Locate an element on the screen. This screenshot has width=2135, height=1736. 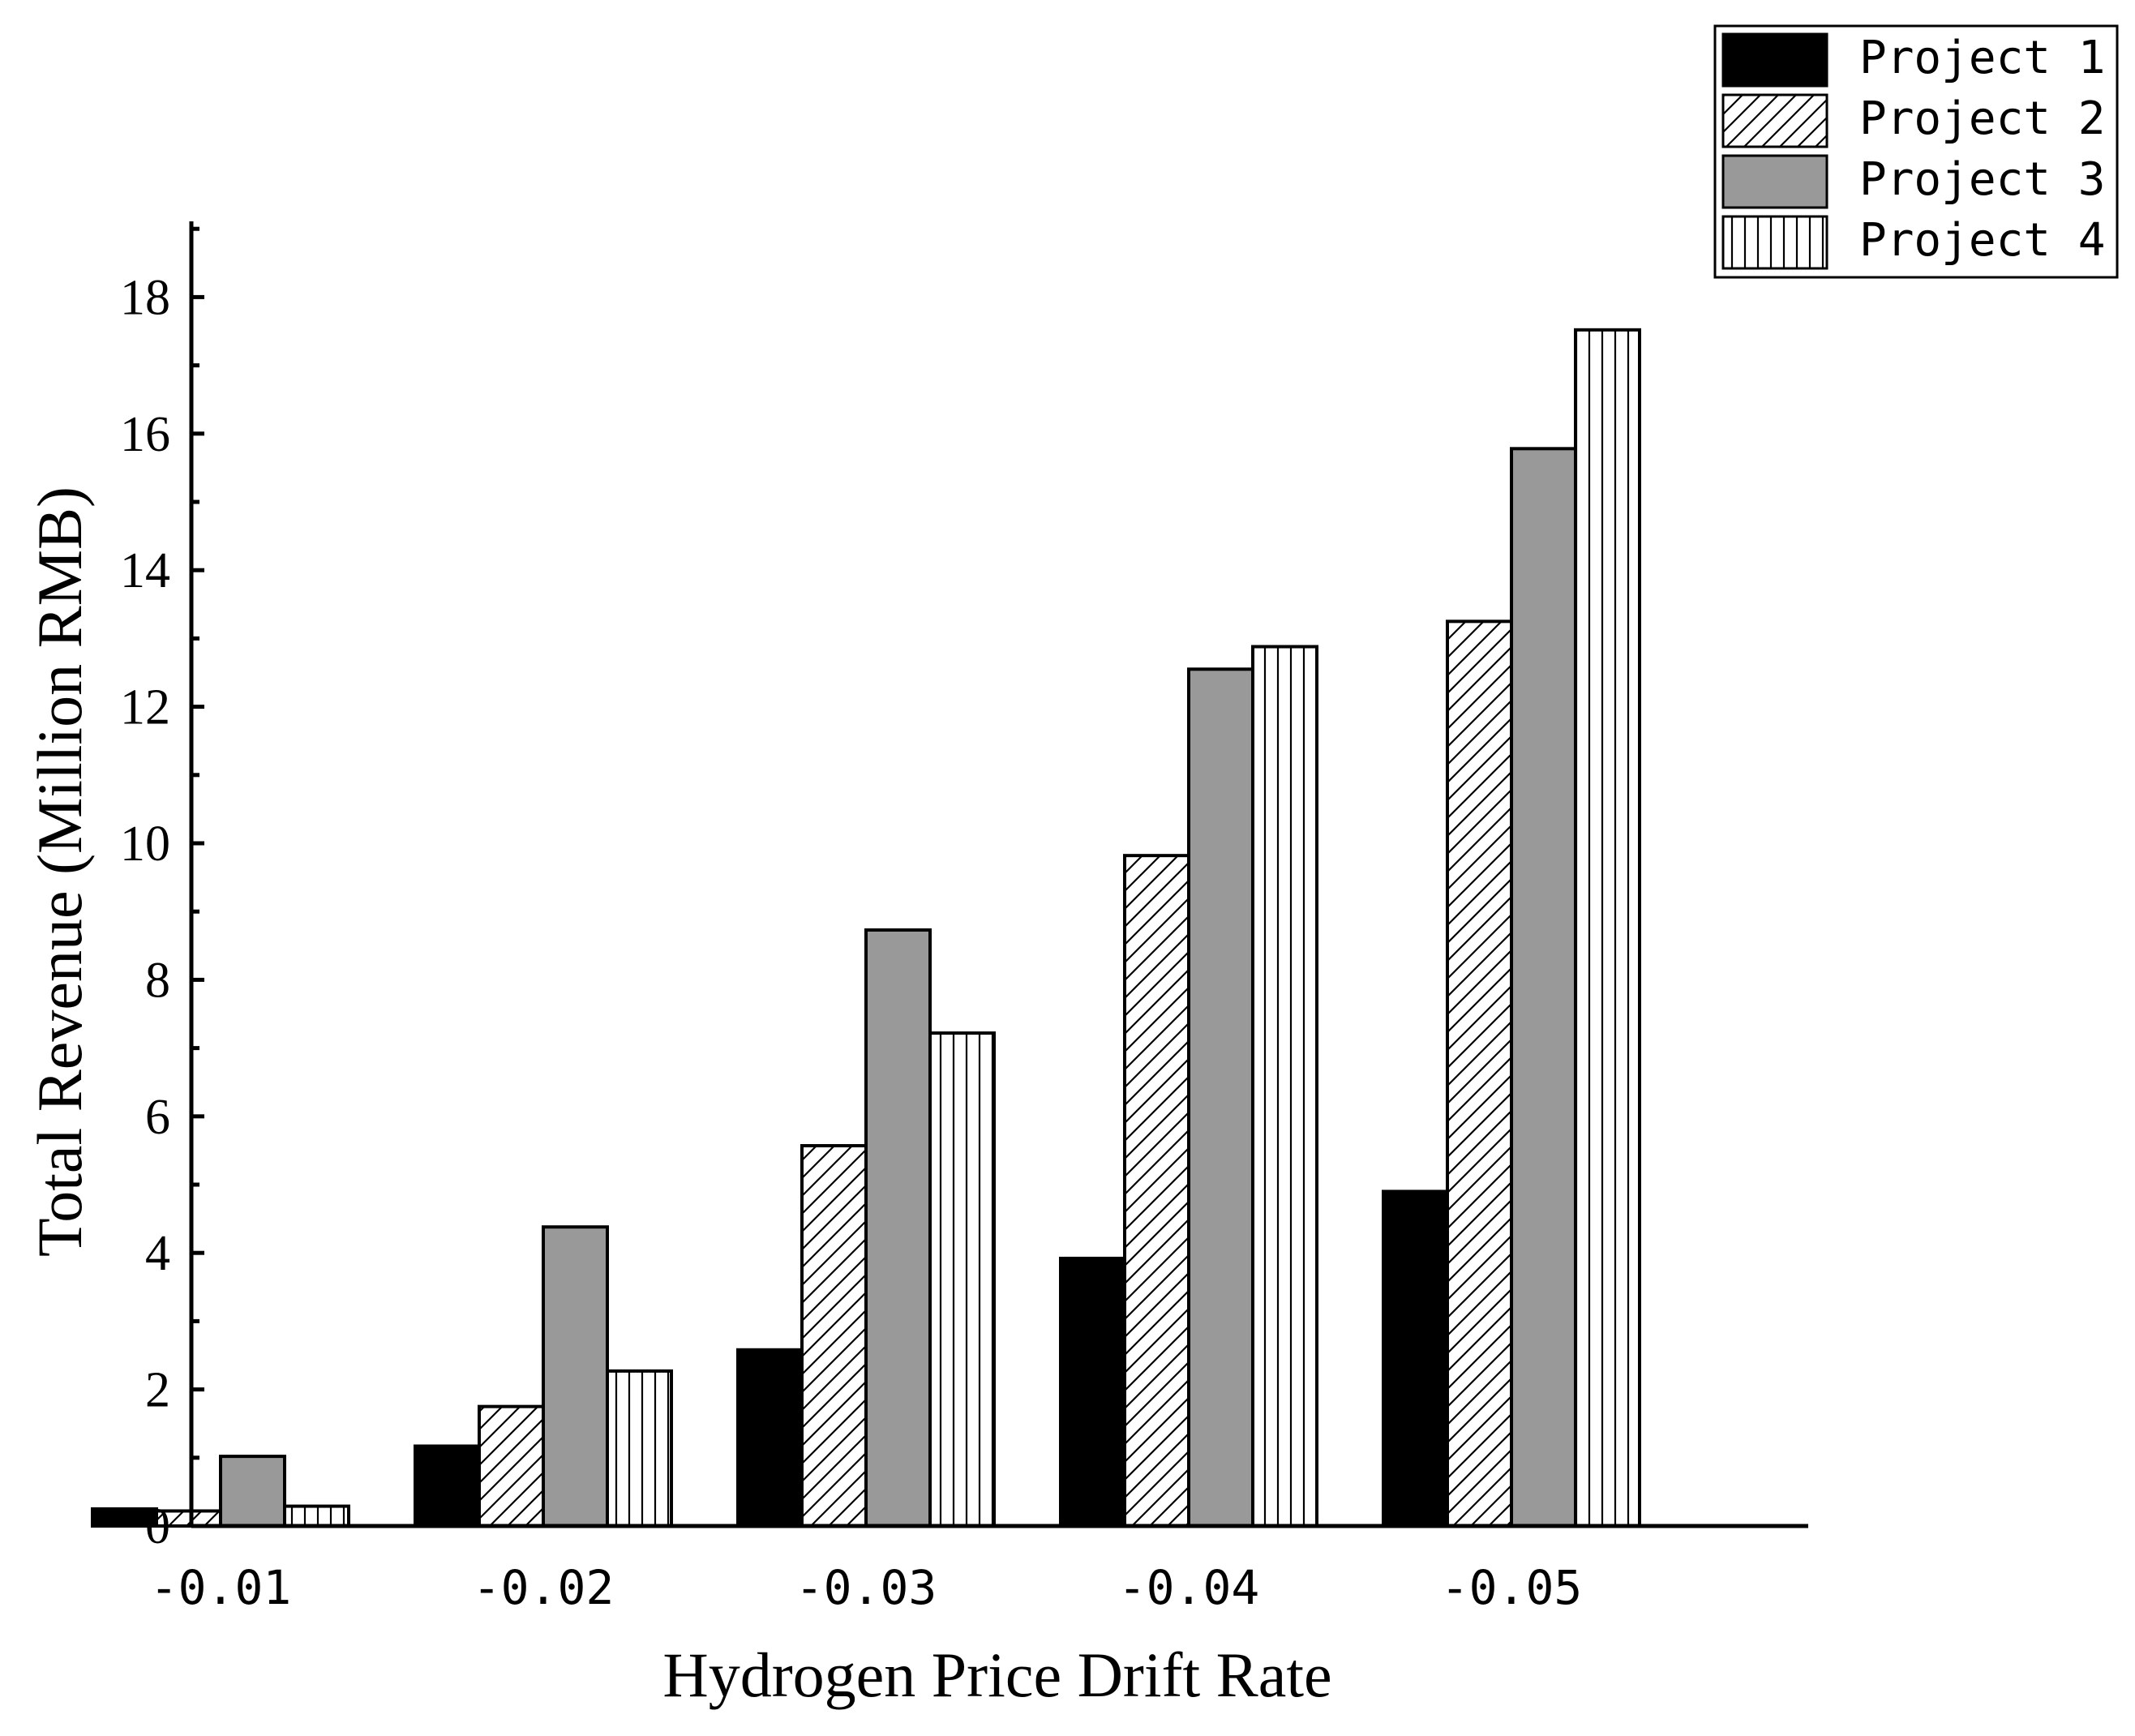
y-tick-label: 16 is located at coordinates (145, 435).